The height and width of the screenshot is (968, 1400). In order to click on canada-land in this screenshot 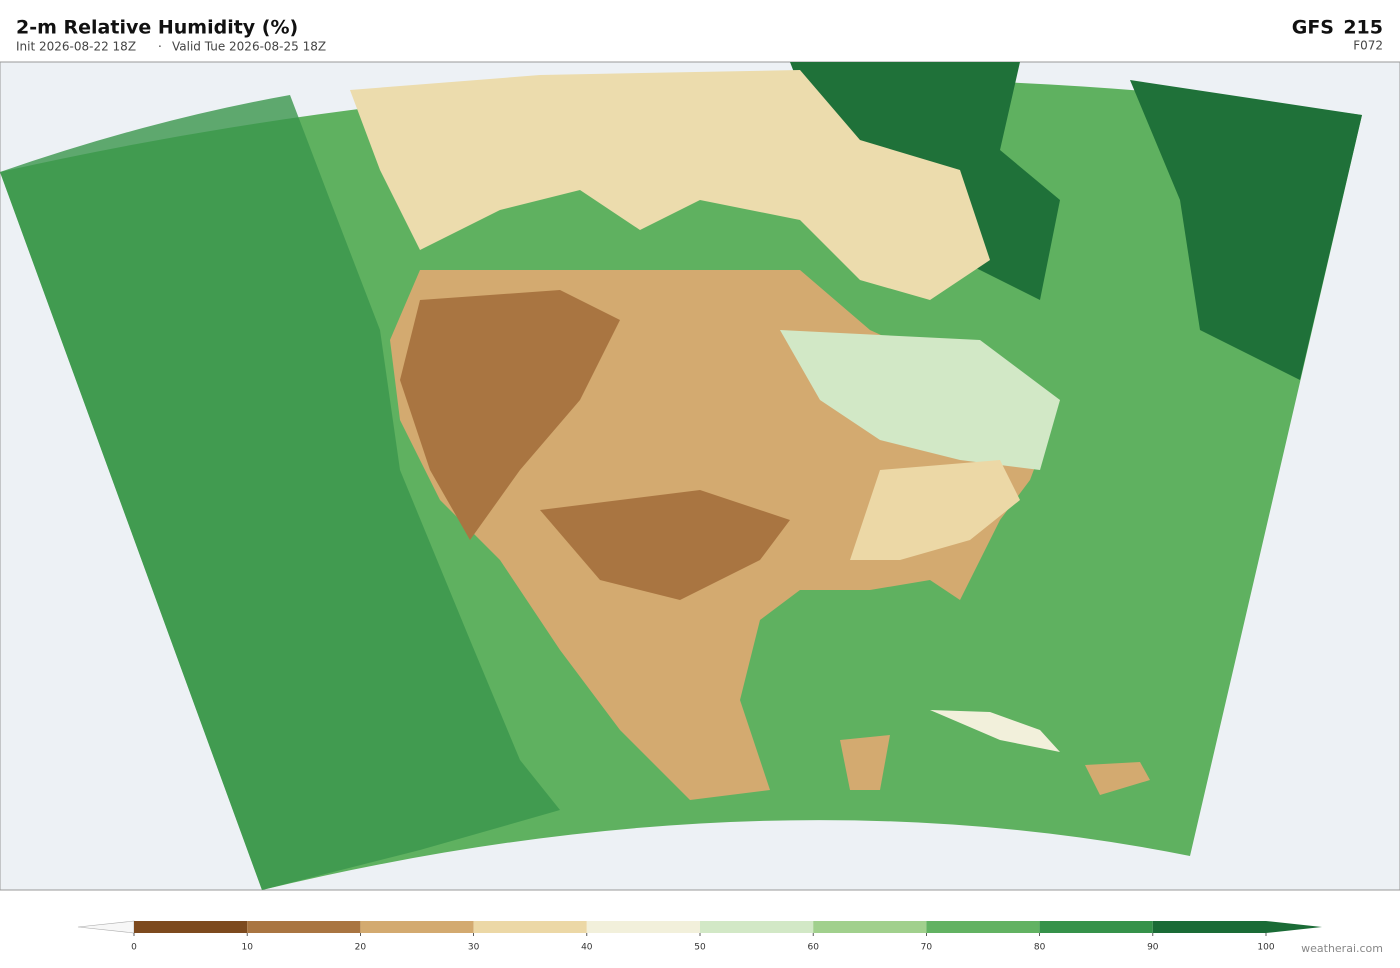, I will do `click(670, 185)`.